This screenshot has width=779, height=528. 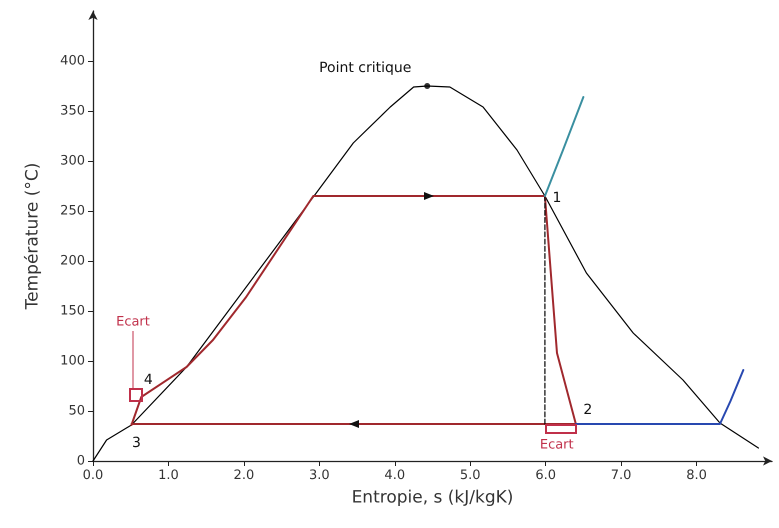 What do you see at coordinates (557, 198) in the screenshot?
I see `annotation: 1` at bounding box center [557, 198].